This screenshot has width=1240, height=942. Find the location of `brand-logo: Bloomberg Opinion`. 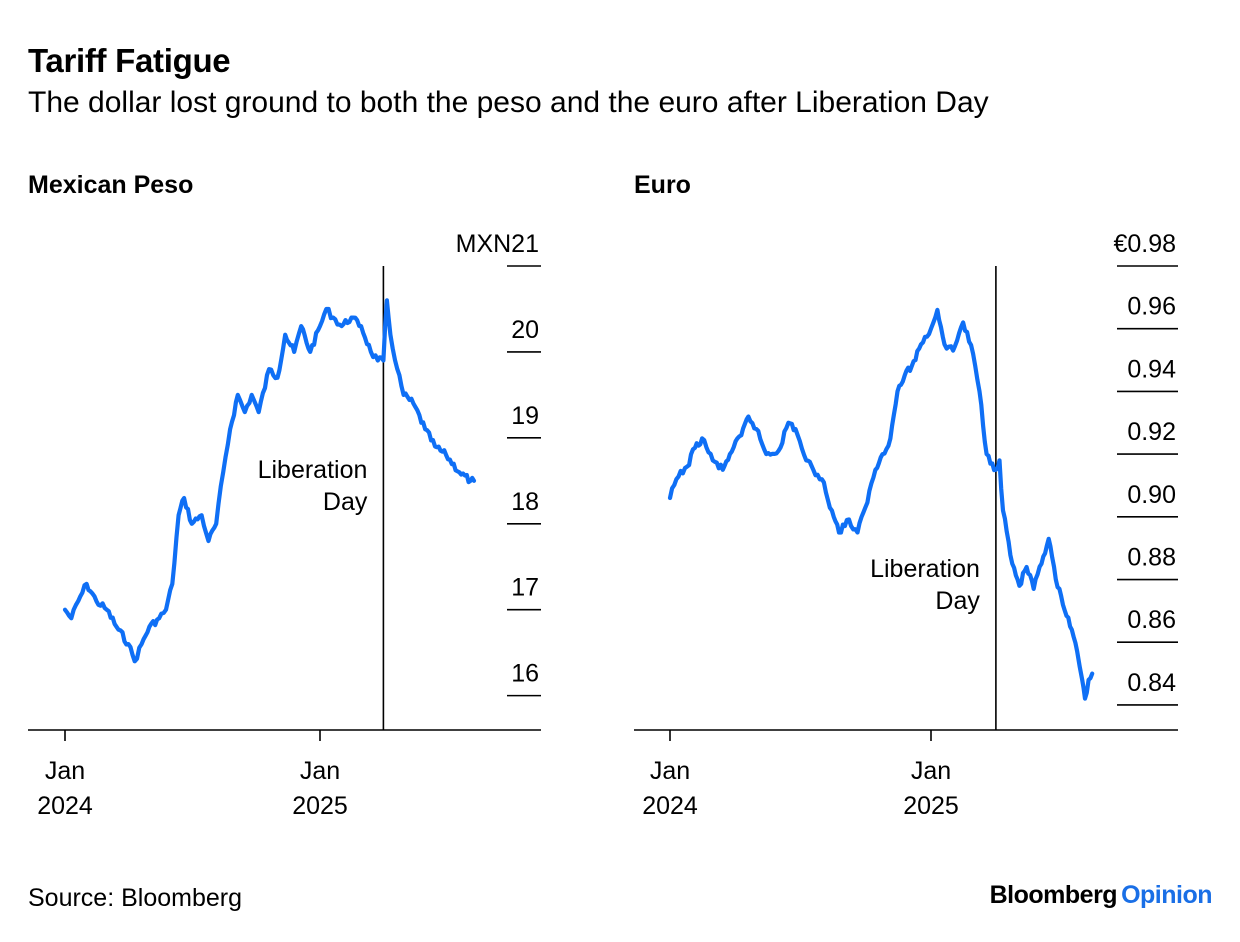

brand-logo: Bloomberg Opinion is located at coordinates (1101, 895).